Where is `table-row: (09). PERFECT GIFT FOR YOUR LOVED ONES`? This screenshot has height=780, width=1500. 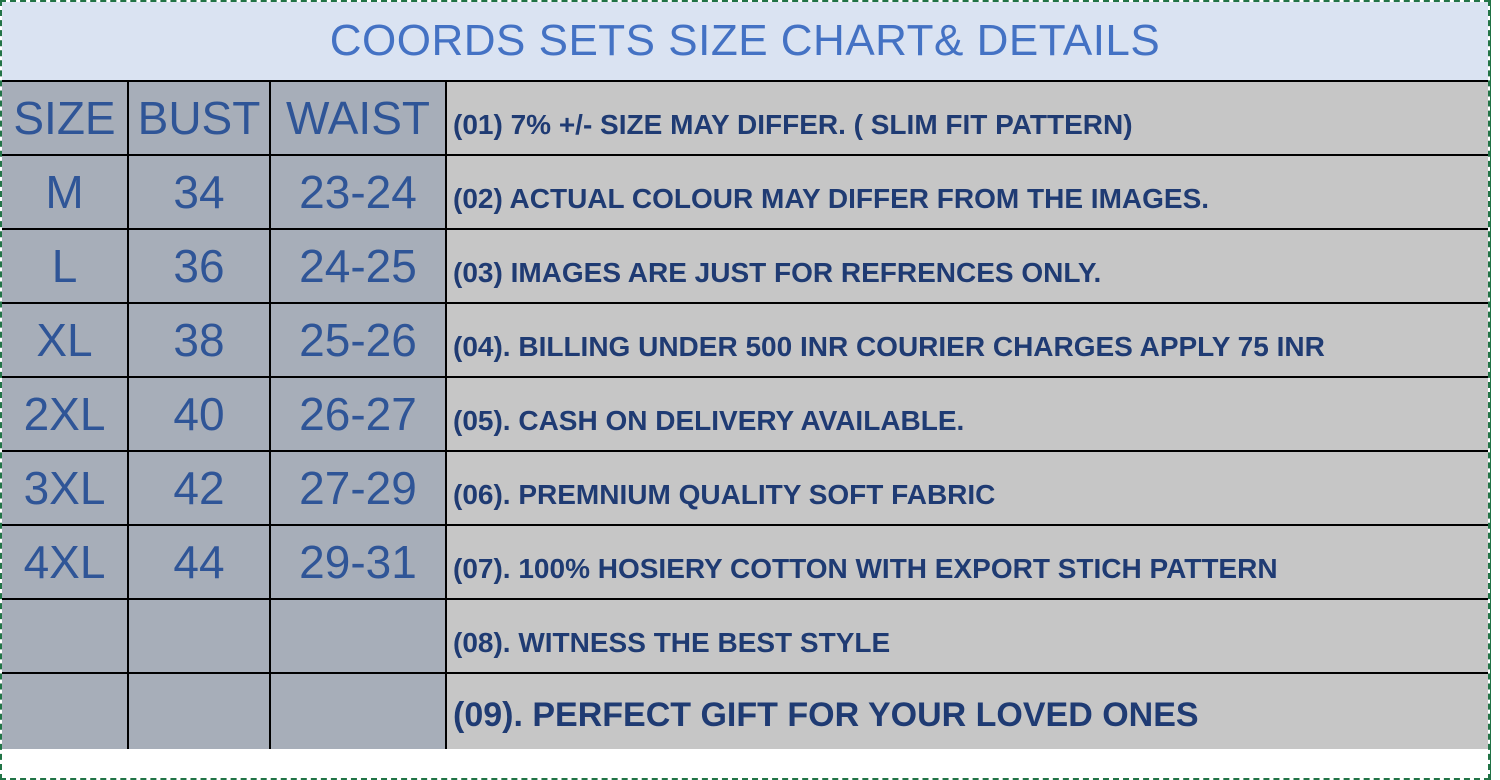 table-row: (09). PERFECT GIFT FOR YOUR LOVED ONES is located at coordinates (745, 710).